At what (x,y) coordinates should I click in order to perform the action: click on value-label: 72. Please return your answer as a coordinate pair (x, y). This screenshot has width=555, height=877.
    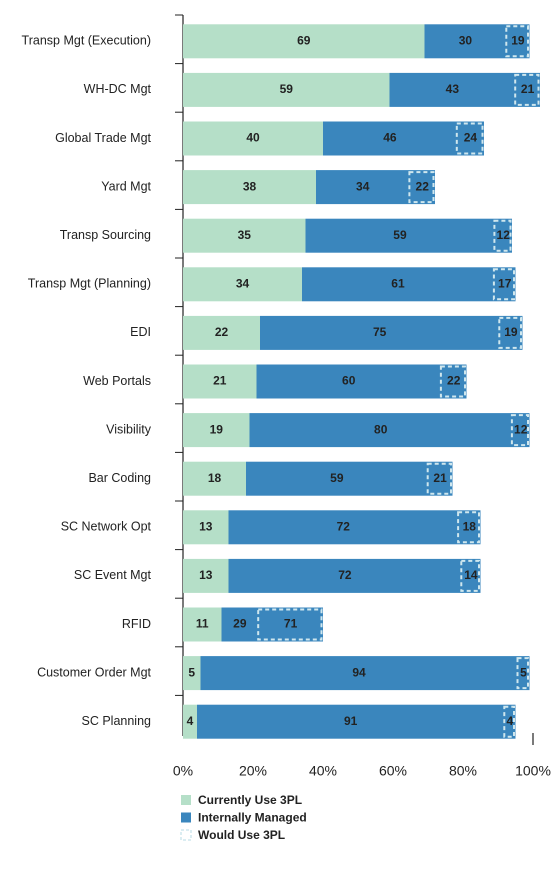
    Looking at the image, I should click on (345, 575).